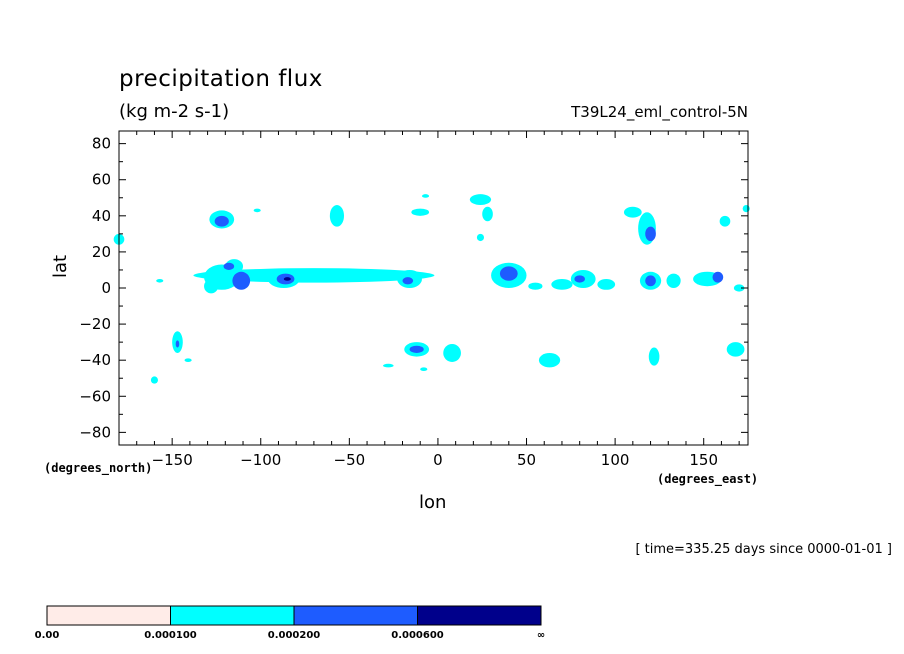 Image resolution: width=904 pixels, height=654 pixels. I want to click on time-stamp: [ time=335.25 days since 0000-01-01 ], so click(763, 549).